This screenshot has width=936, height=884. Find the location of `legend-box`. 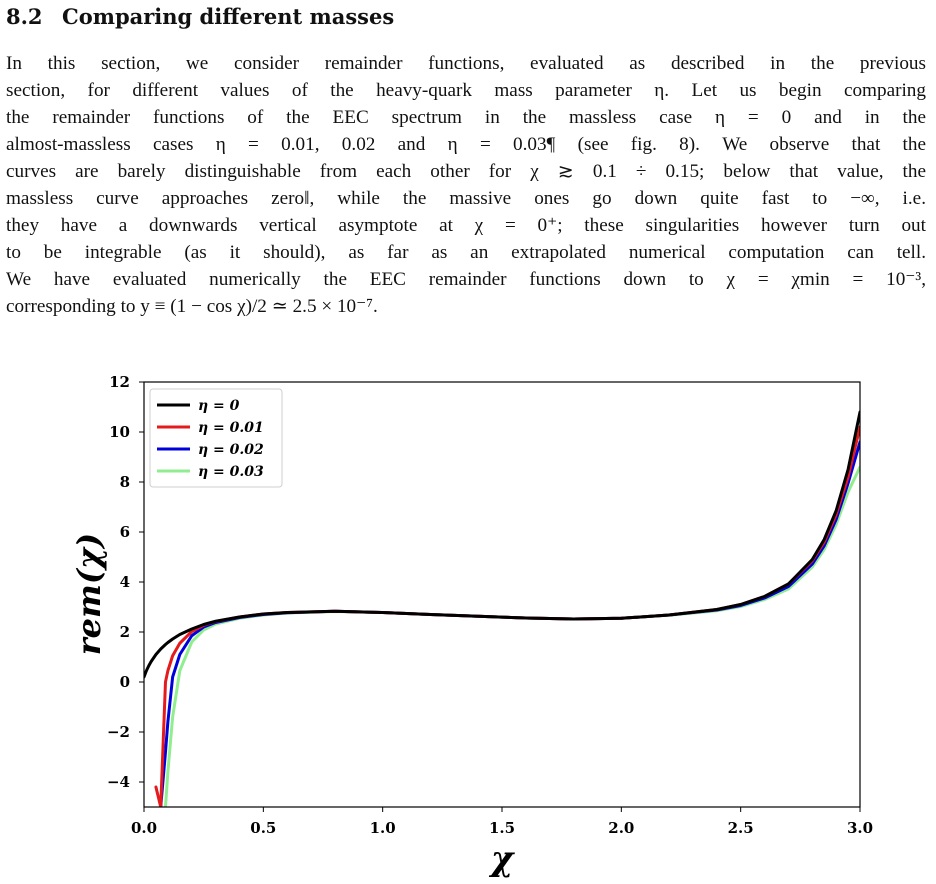

legend-box is located at coordinates (216, 438).